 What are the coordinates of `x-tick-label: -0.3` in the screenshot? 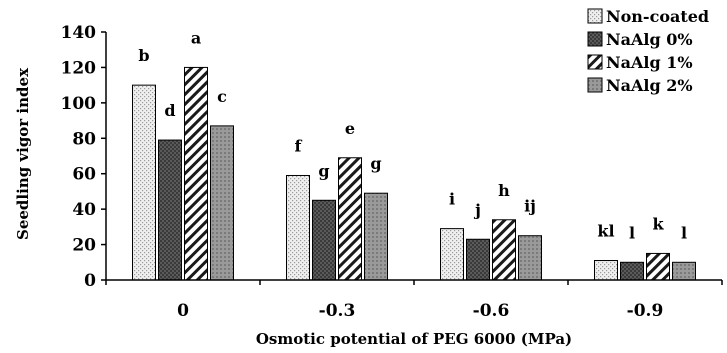 It's located at (337, 311).